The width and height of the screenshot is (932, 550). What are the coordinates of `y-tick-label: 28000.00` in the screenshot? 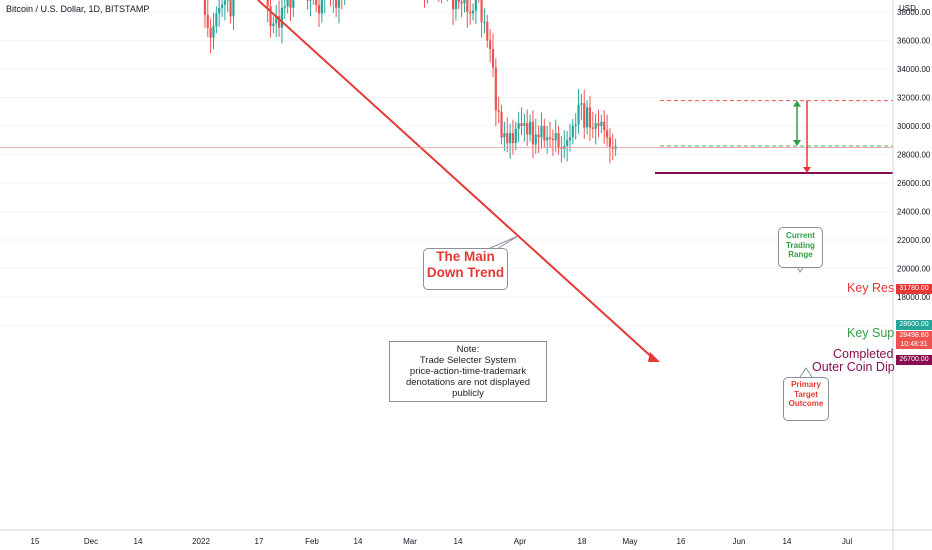 It's located at (914, 155).